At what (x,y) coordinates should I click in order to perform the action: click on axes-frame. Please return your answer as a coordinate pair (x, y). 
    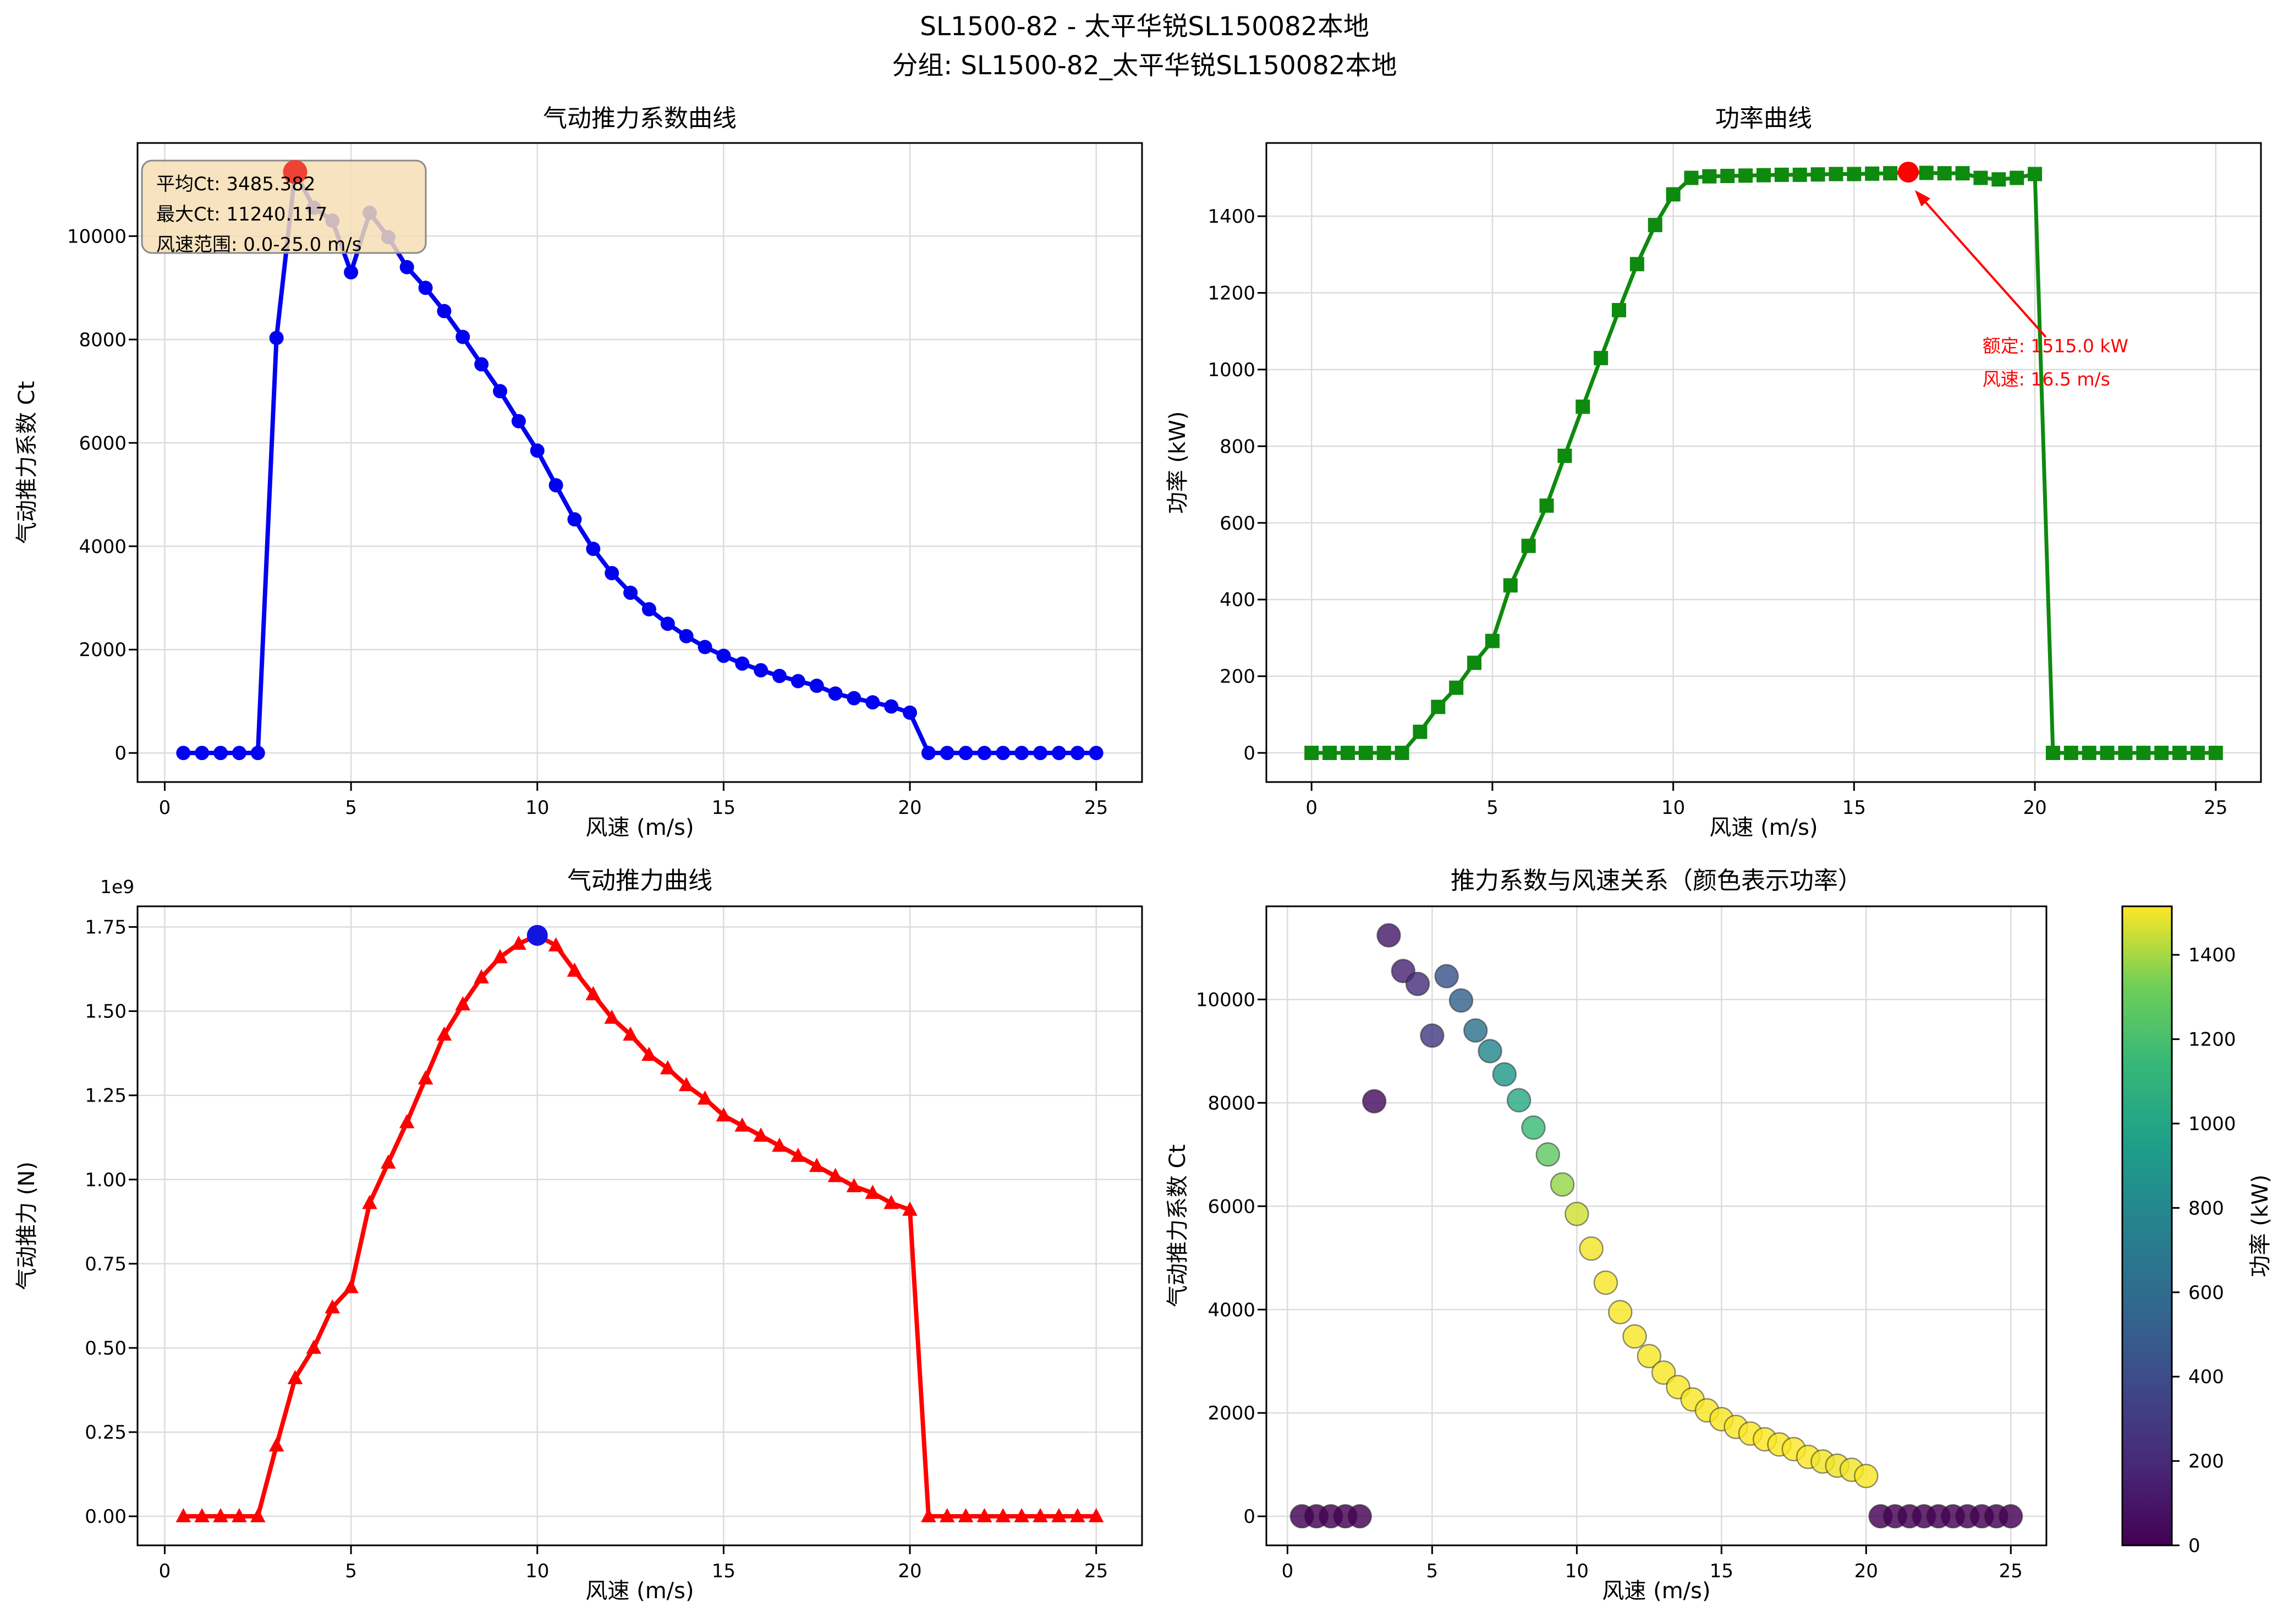
    Looking at the image, I should click on (1656, 1225).